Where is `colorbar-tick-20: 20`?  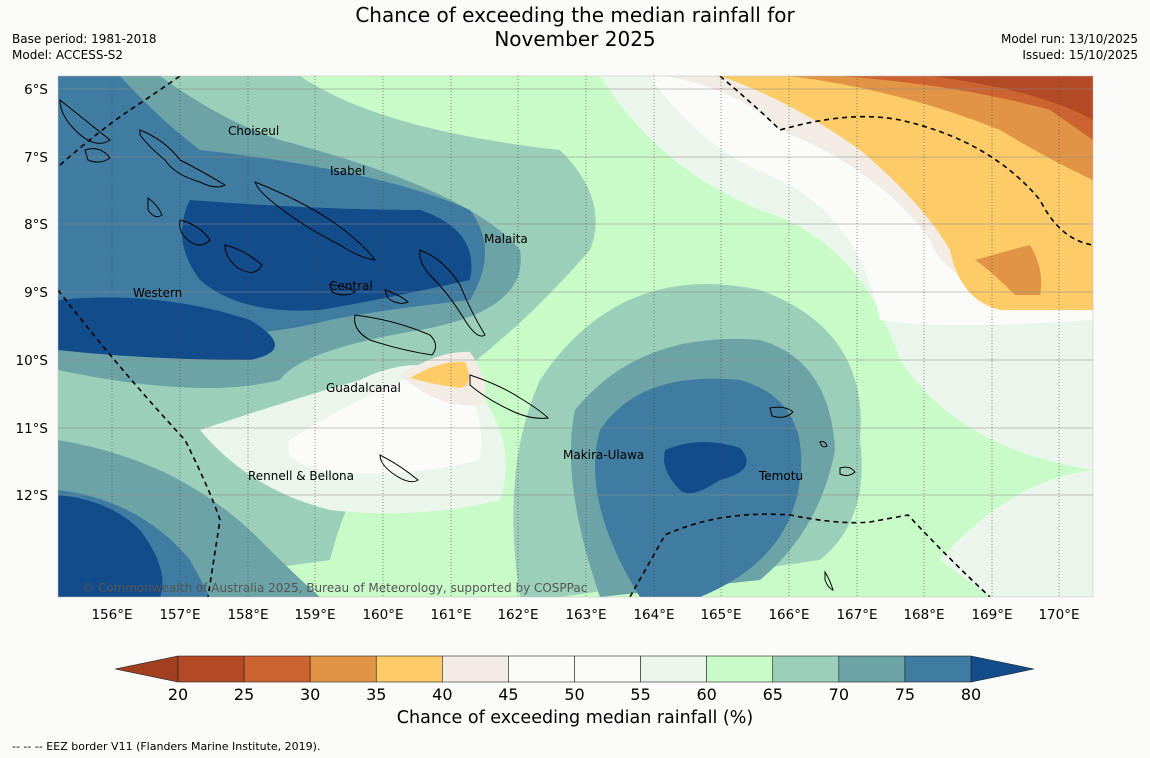 colorbar-tick-20: 20 is located at coordinates (178, 692).